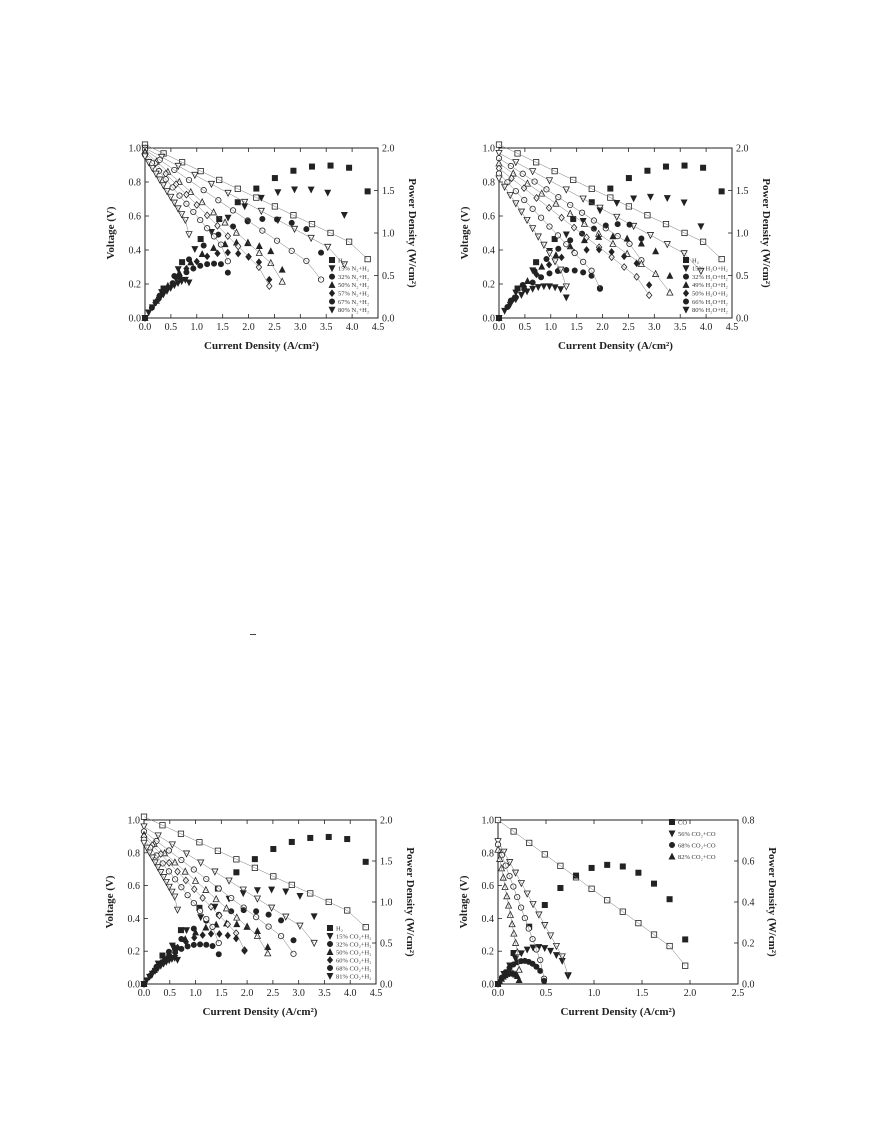  I want to click on legend-label: 15% H₂O+H₂, so click(710, 269).